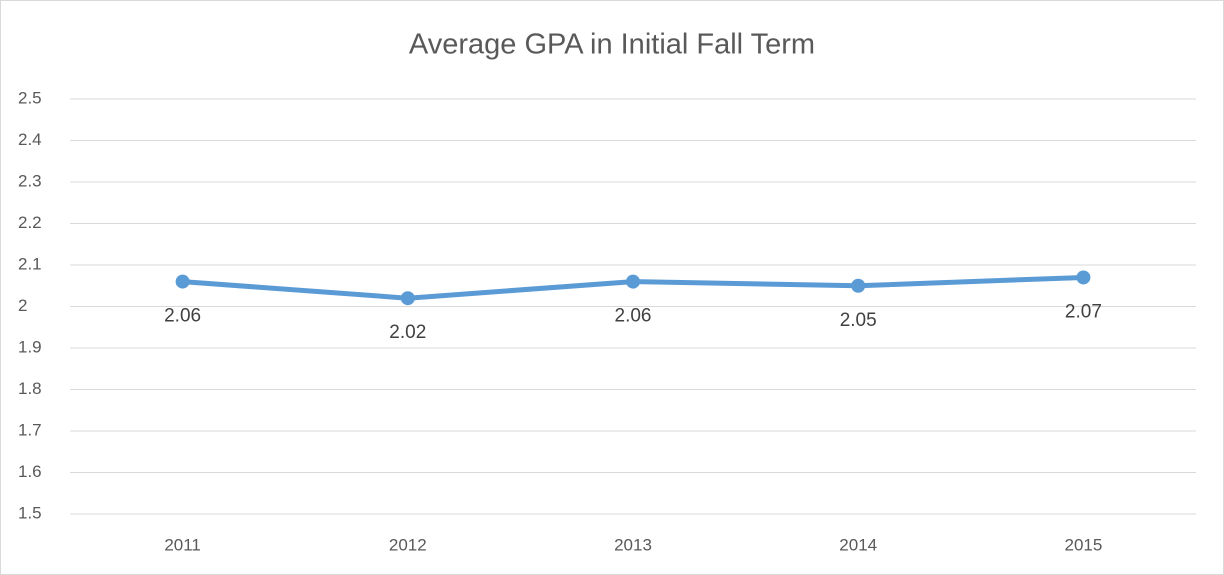 The height and width of the screenshot is (575, 1224). What do you see at coordinates (407, 332) in the screenshot?
I see `data-label: 2.02` at bounding box center [407, 332].